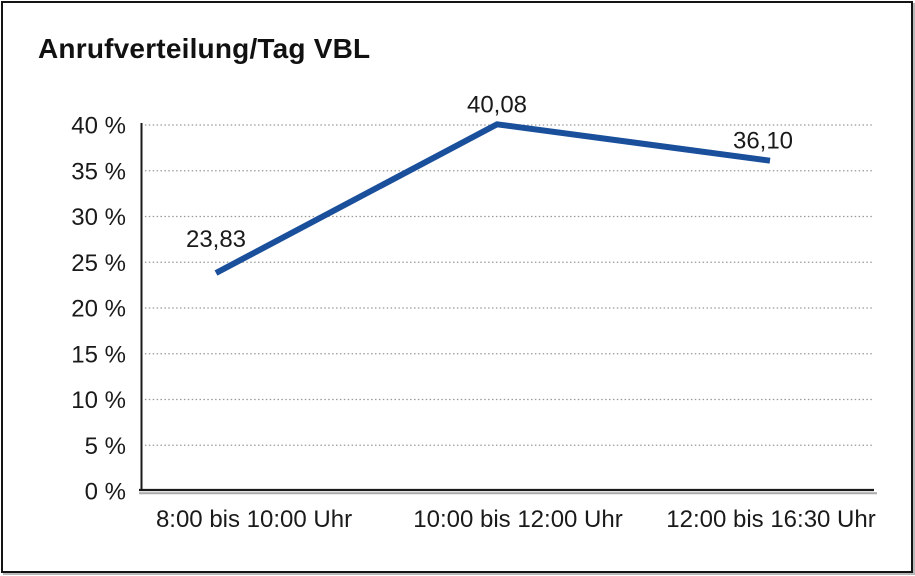 The height and width of the screenshot is (576, 915). I want to click on x-category-label: 10:00 bis 12:00 Uhr, so click(517, 519).